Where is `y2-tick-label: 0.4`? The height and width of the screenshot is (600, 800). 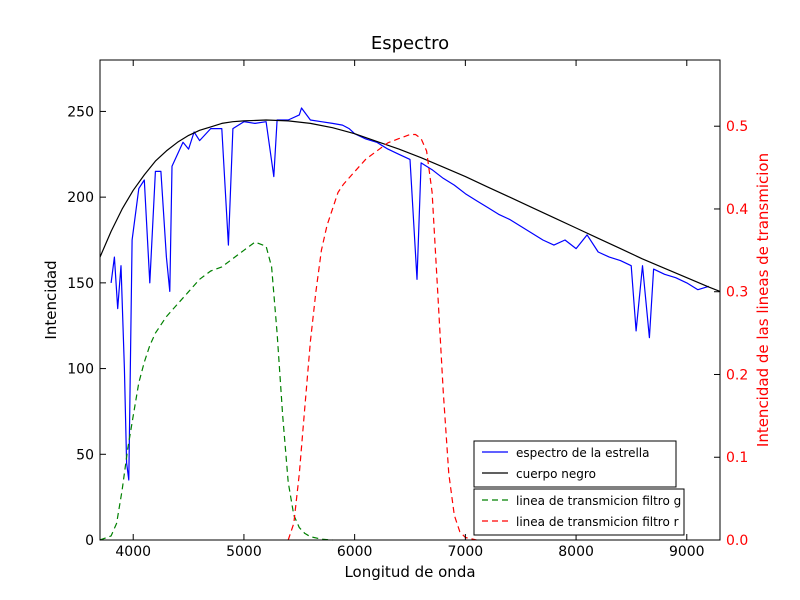
y2-tick-label: 0.4 is located at coordinates (737, 210).